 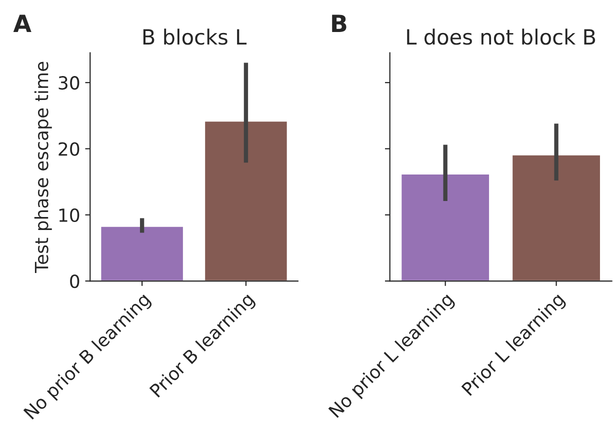 What do you see at coordinates (43, 168) in the screenshot?
I see `y-axis-title: Test phase escape time` at bounding box center [43, 168].